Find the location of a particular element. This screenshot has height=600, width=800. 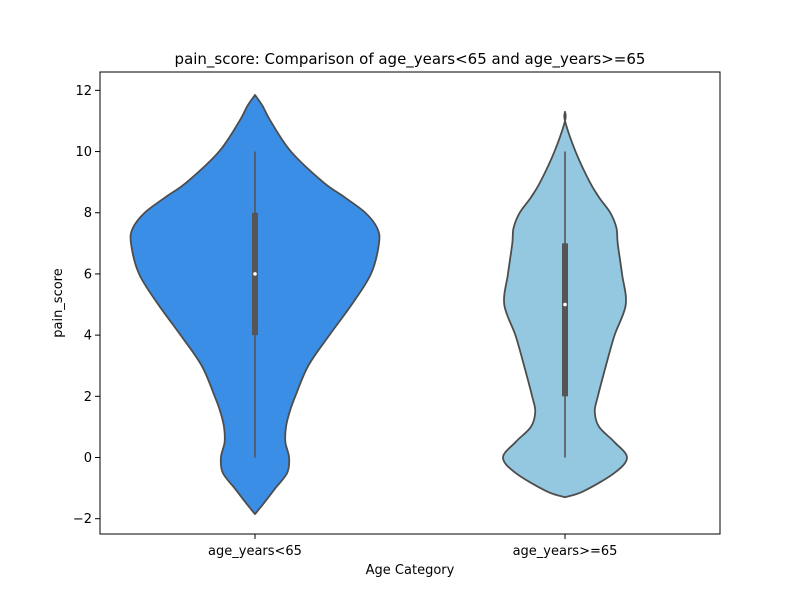

y-axis-label: pain_score is located at coordinates (58, 303).